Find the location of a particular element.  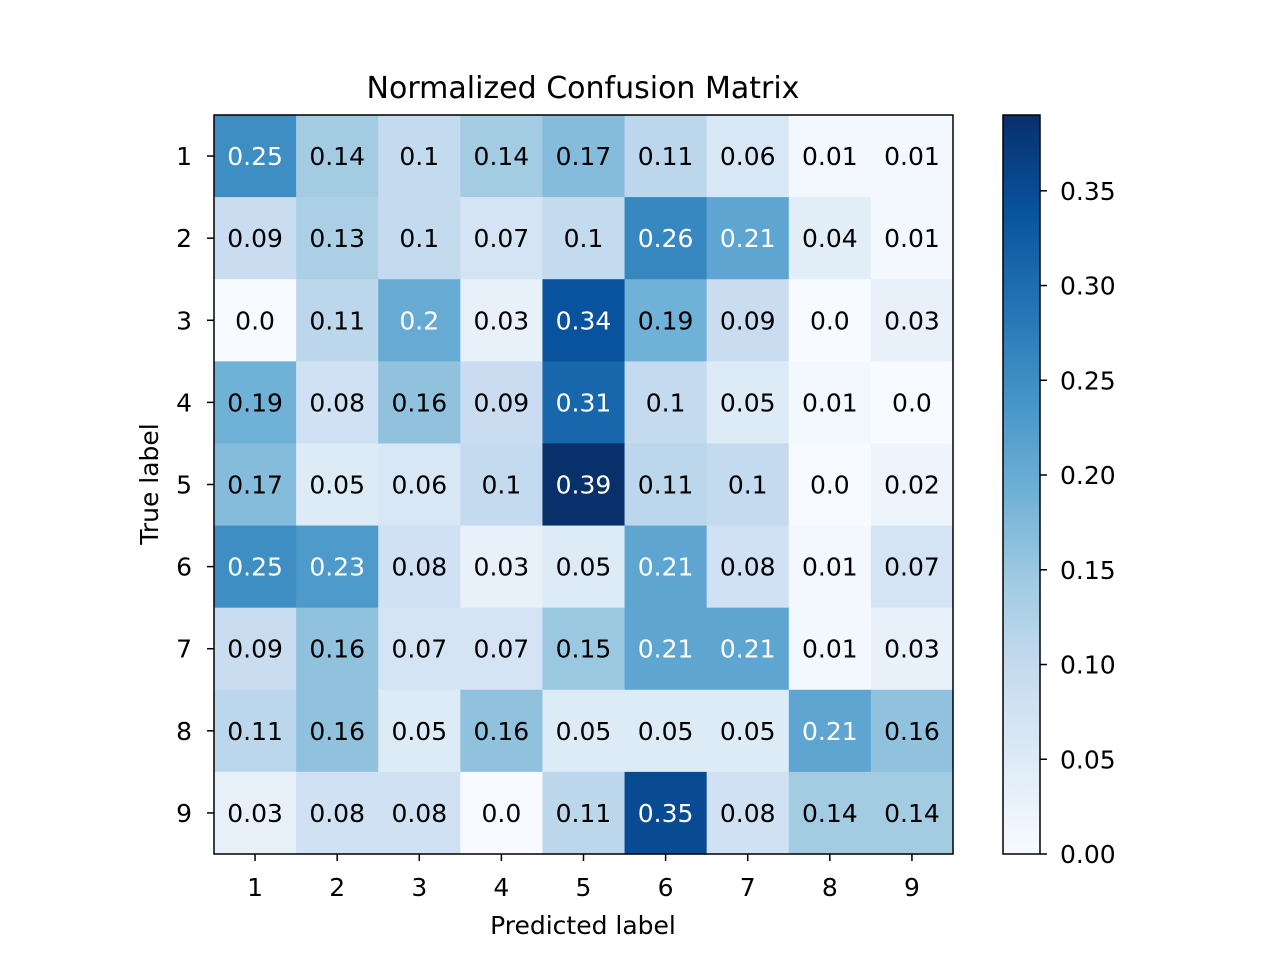

x-tick-label: 5 is located at coordinates (584, 887).